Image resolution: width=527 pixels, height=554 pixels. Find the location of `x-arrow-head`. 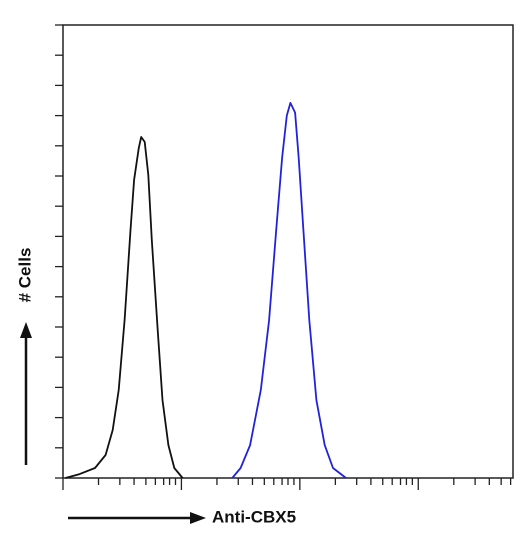

x-arrow-head is located at coordinates (198, 518).